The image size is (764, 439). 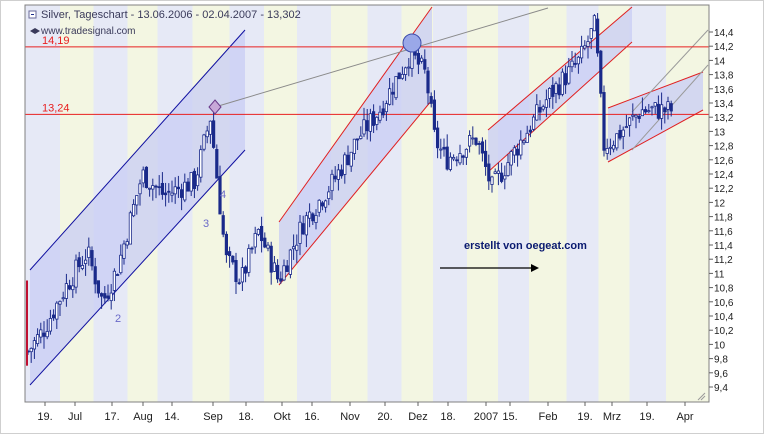 I want to click on red-channel-3-lower, so click(x=655, y=136).